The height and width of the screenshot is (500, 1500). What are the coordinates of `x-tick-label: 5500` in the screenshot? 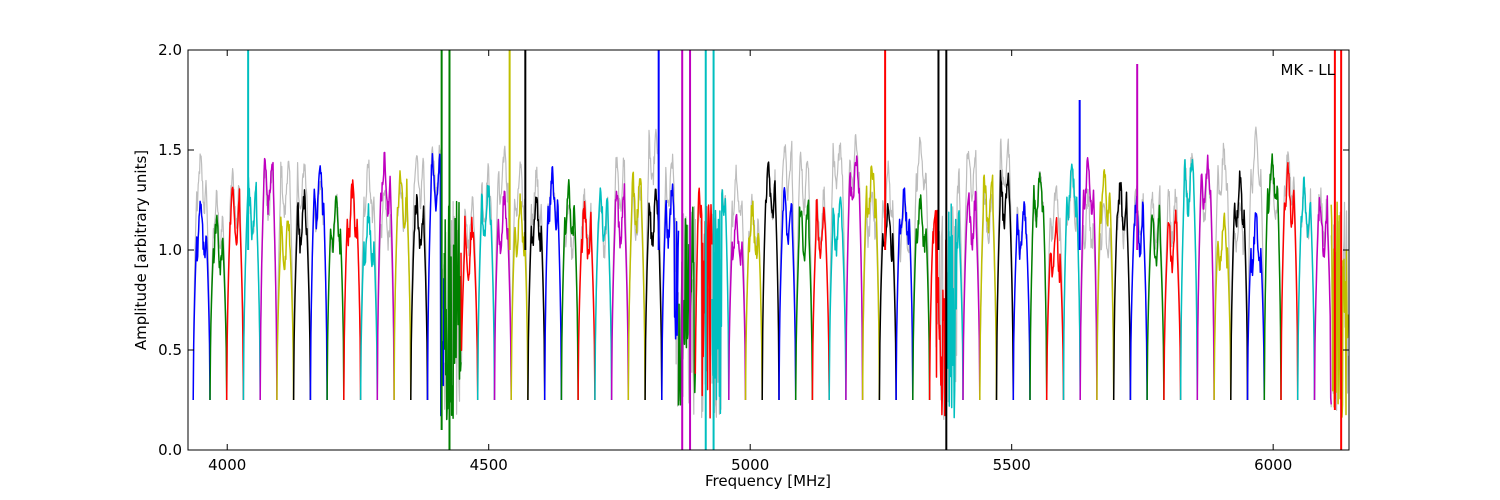 It's located at (1012, 465).